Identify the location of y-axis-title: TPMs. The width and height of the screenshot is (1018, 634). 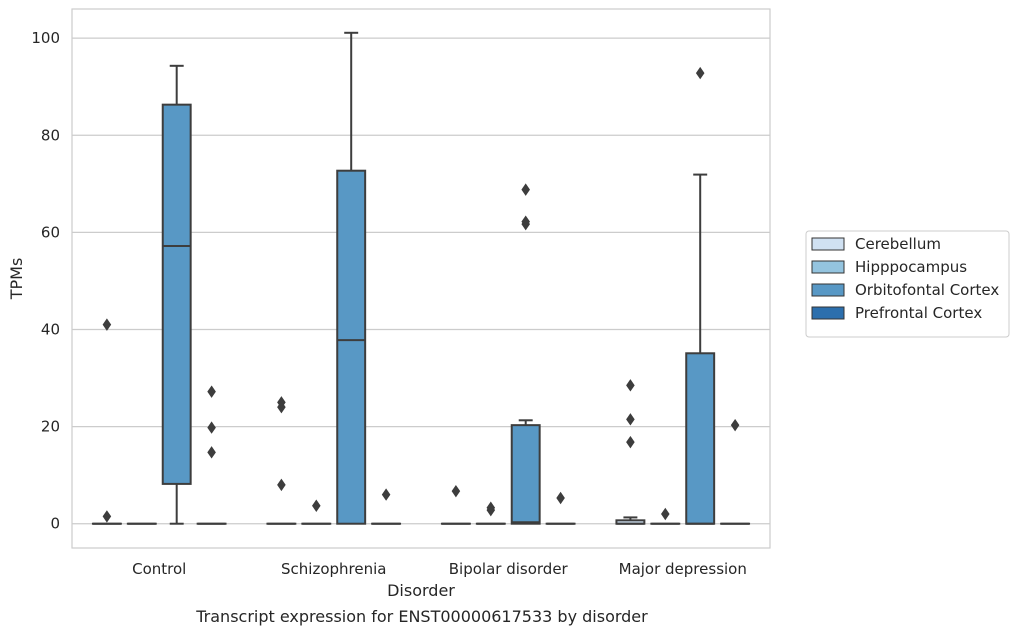
(16, 279).